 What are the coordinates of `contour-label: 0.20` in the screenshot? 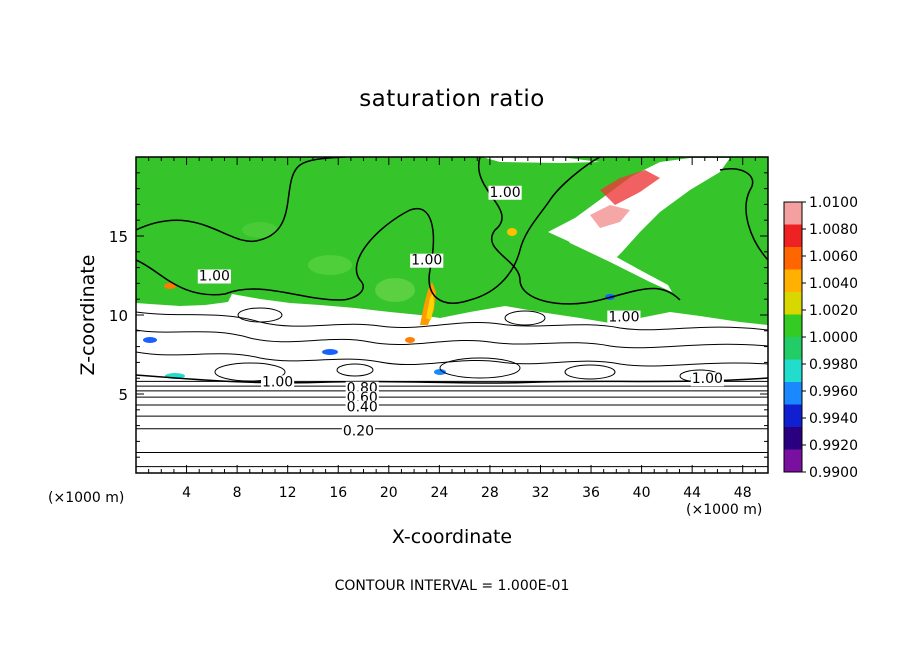 It's located at (358, 431).